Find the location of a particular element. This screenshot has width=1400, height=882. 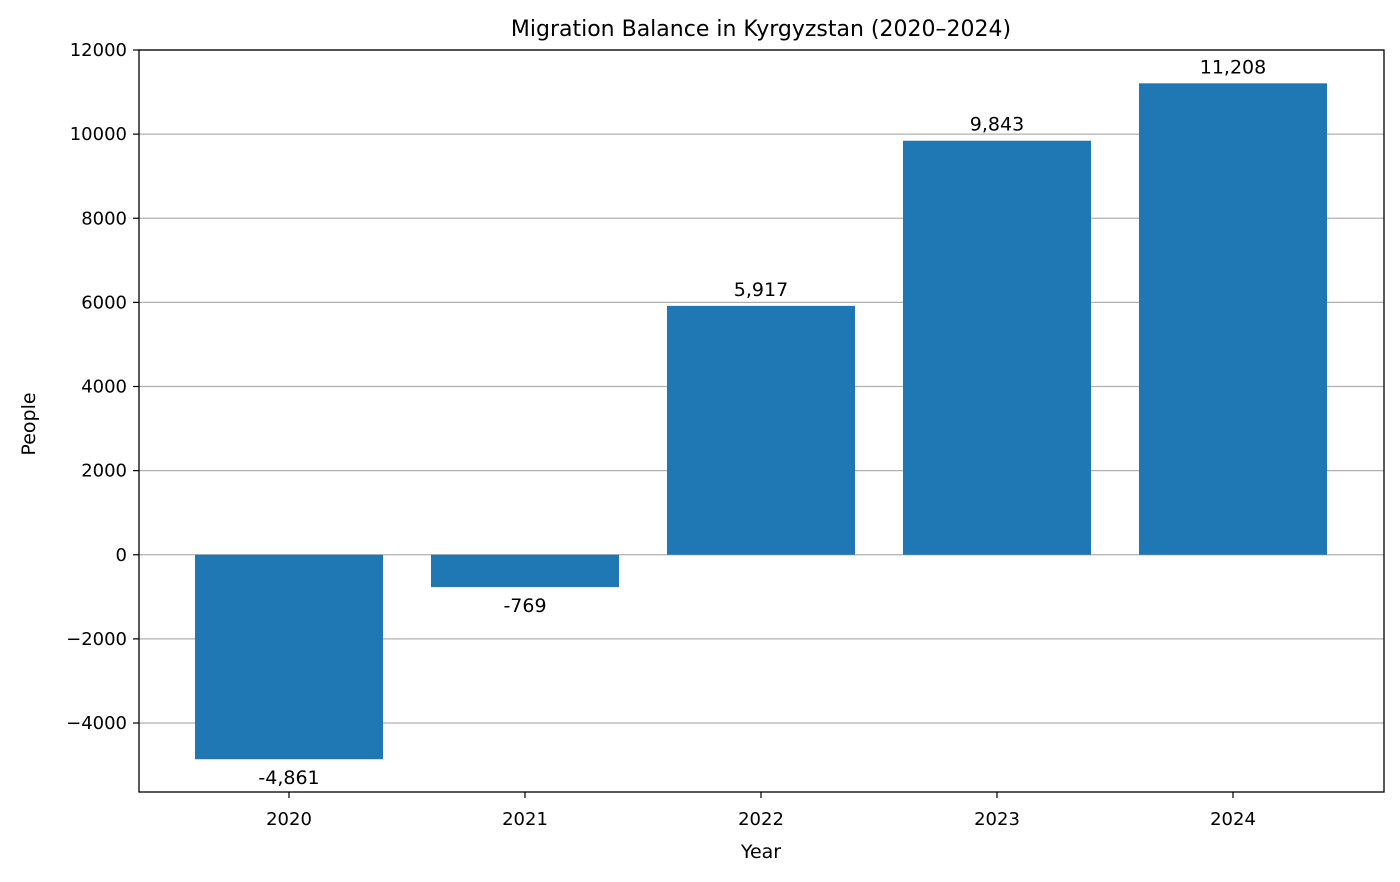

y-tick-label: 2000 is located at coordinates (104, 471).